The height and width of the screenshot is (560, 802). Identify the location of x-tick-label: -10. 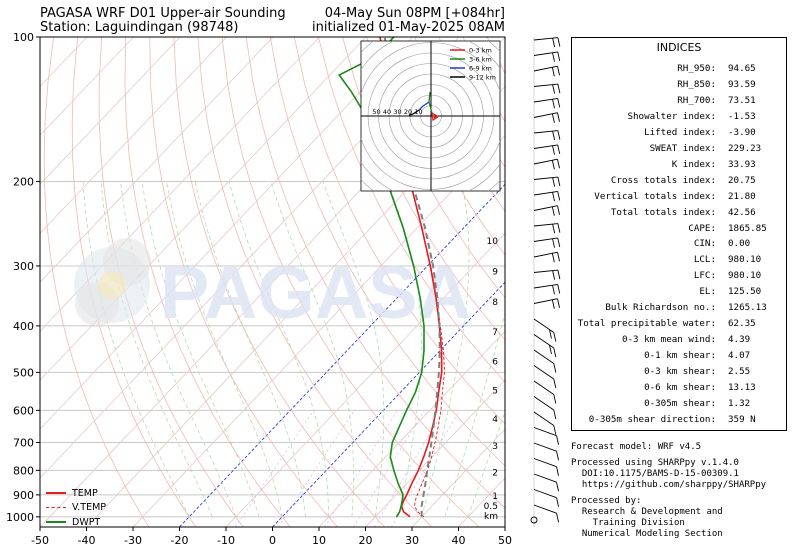
(226, 540).